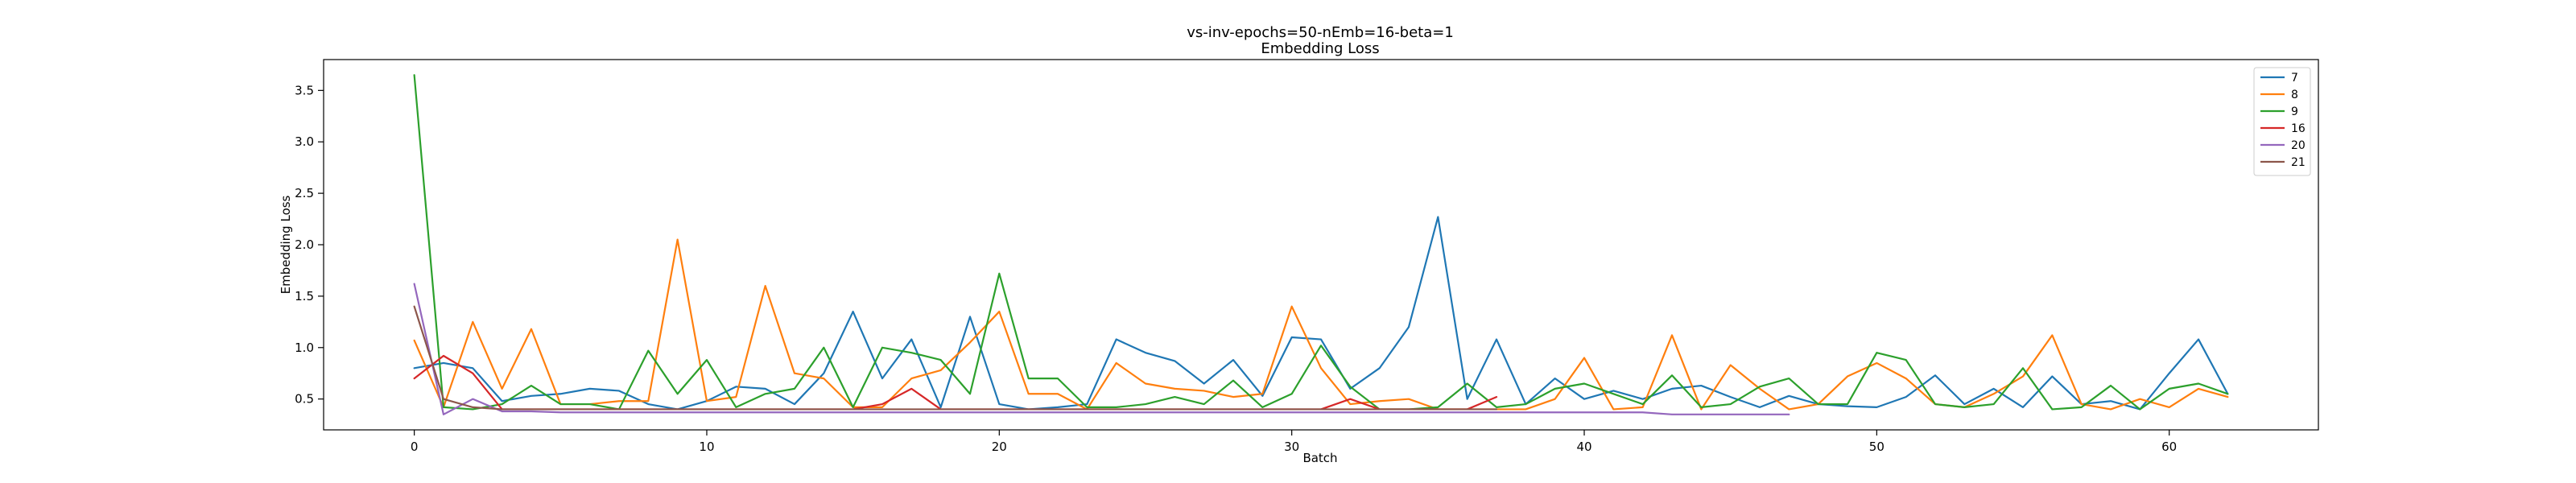 The width and height of the screenshot is (2576, 483). Describe the element at coordinates (304, 141) in the screenshot. I see `y-tick-label: 3.0` at that location.